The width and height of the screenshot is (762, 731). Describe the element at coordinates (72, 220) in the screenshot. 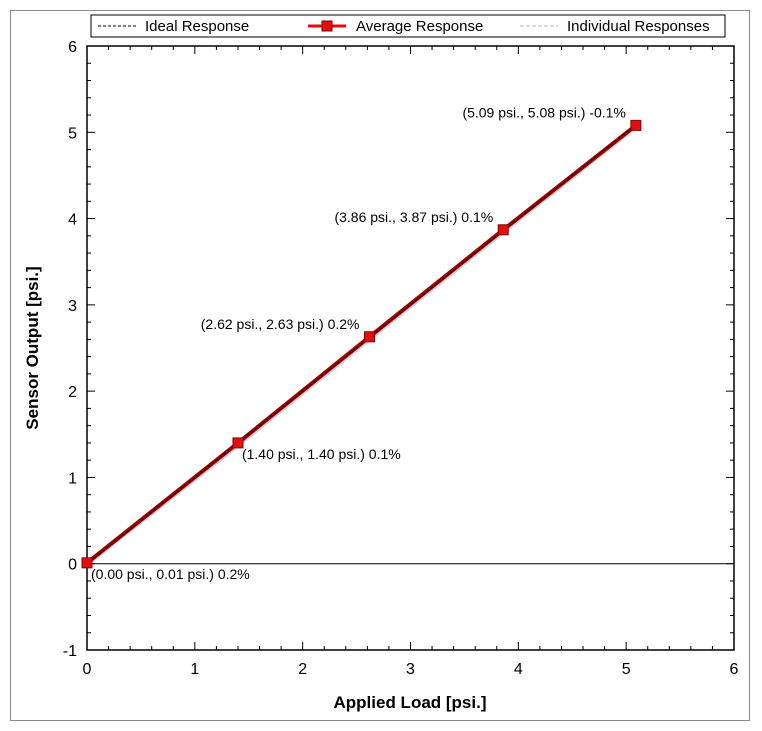

I see `y-tick-label: 4` at that location.